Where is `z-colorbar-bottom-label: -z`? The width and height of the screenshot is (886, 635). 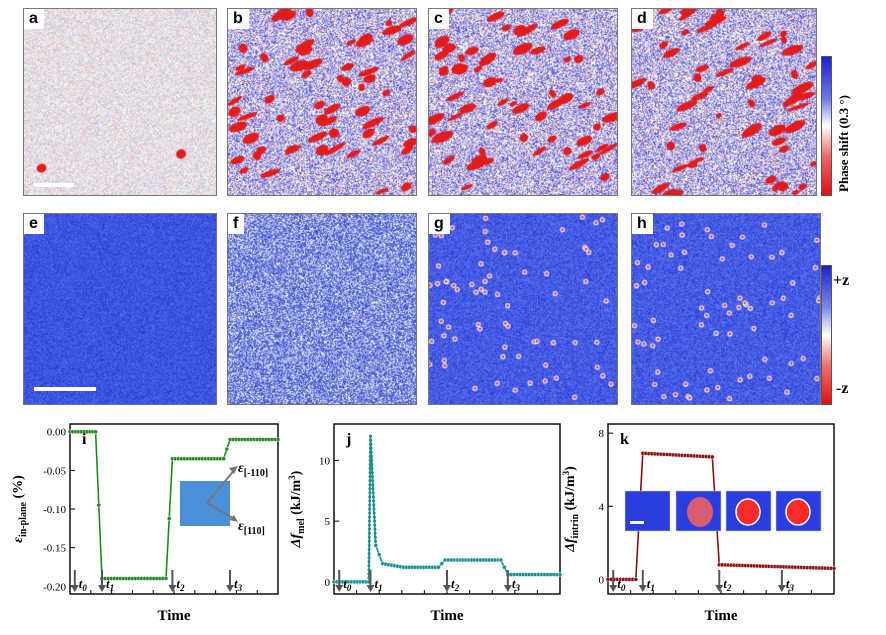 z-colorbar-bottom-label: -z is located at coordinates (842, 388).